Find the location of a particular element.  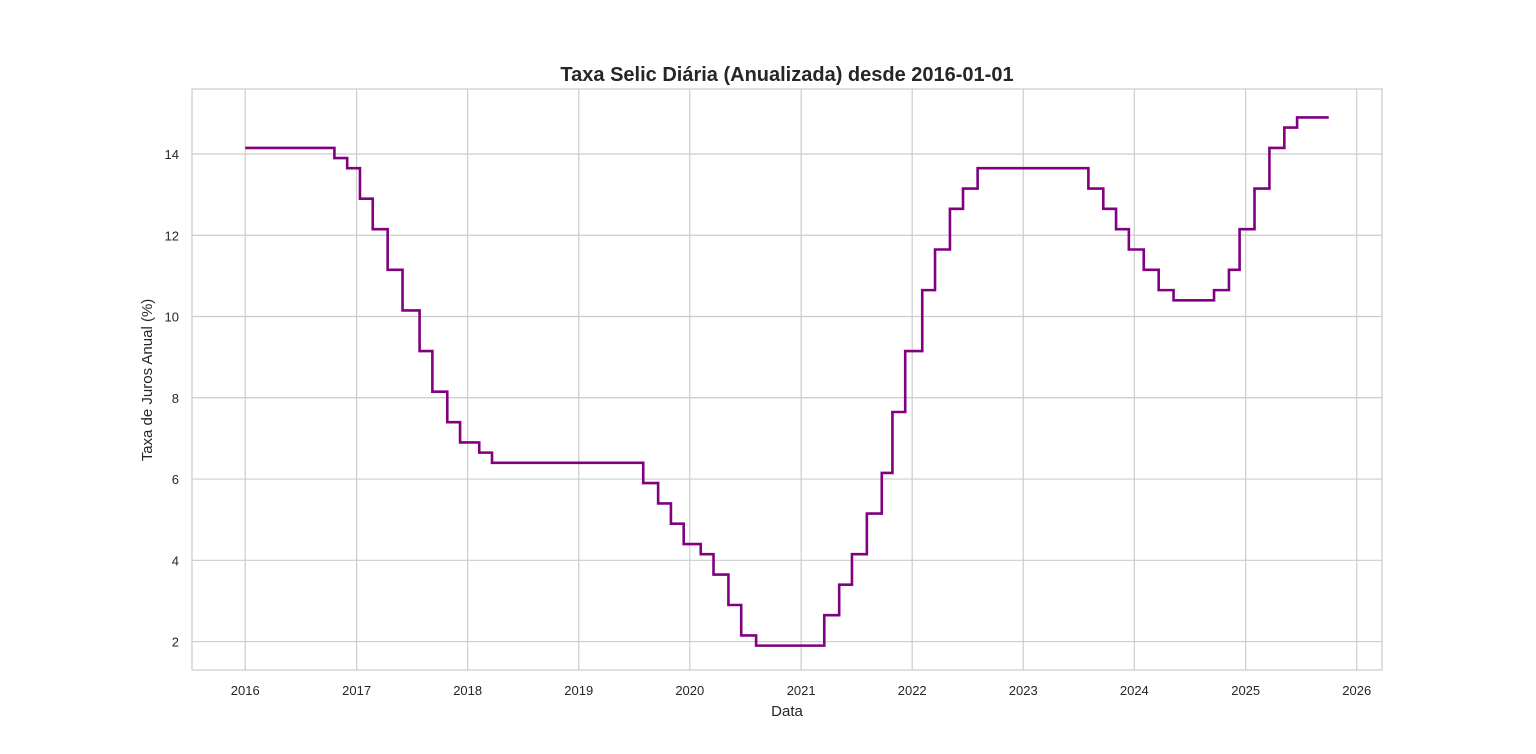

x-tick-label: 2023 is located at coordinates (1023, 690).